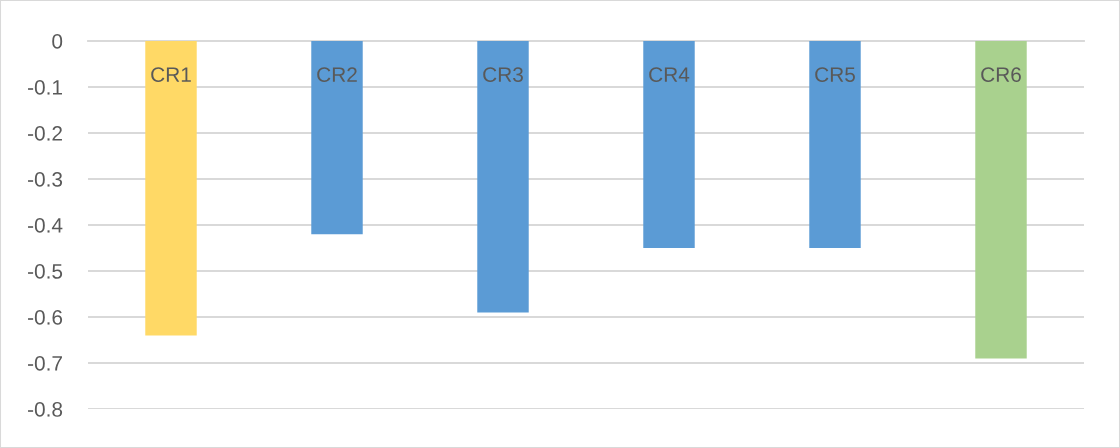 The height and width of the screenshot is (448, 1120). I want to click on y-tick-label: 0, so click(57, 41).